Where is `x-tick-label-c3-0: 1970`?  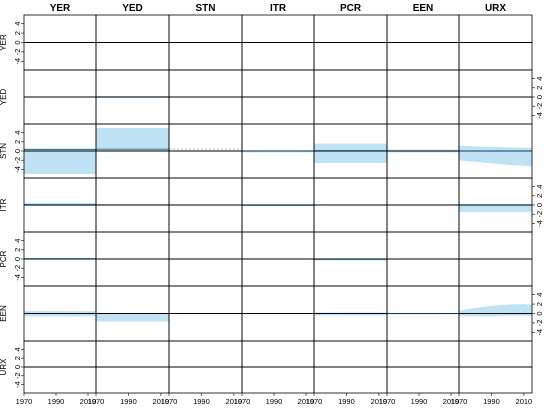
x-tick-label-c3-0: 1970 is located at coordinates (242, 401).